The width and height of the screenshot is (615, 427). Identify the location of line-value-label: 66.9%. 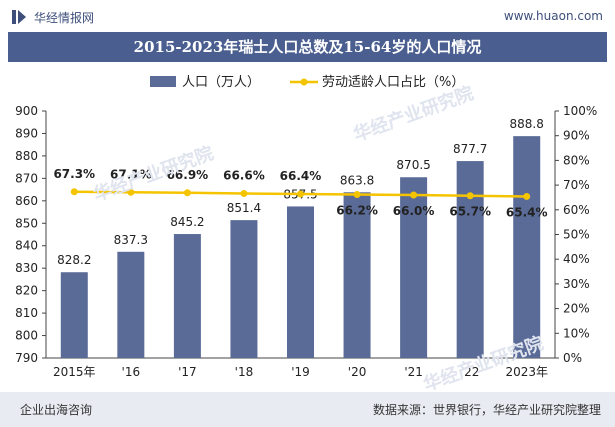
(188, 175).